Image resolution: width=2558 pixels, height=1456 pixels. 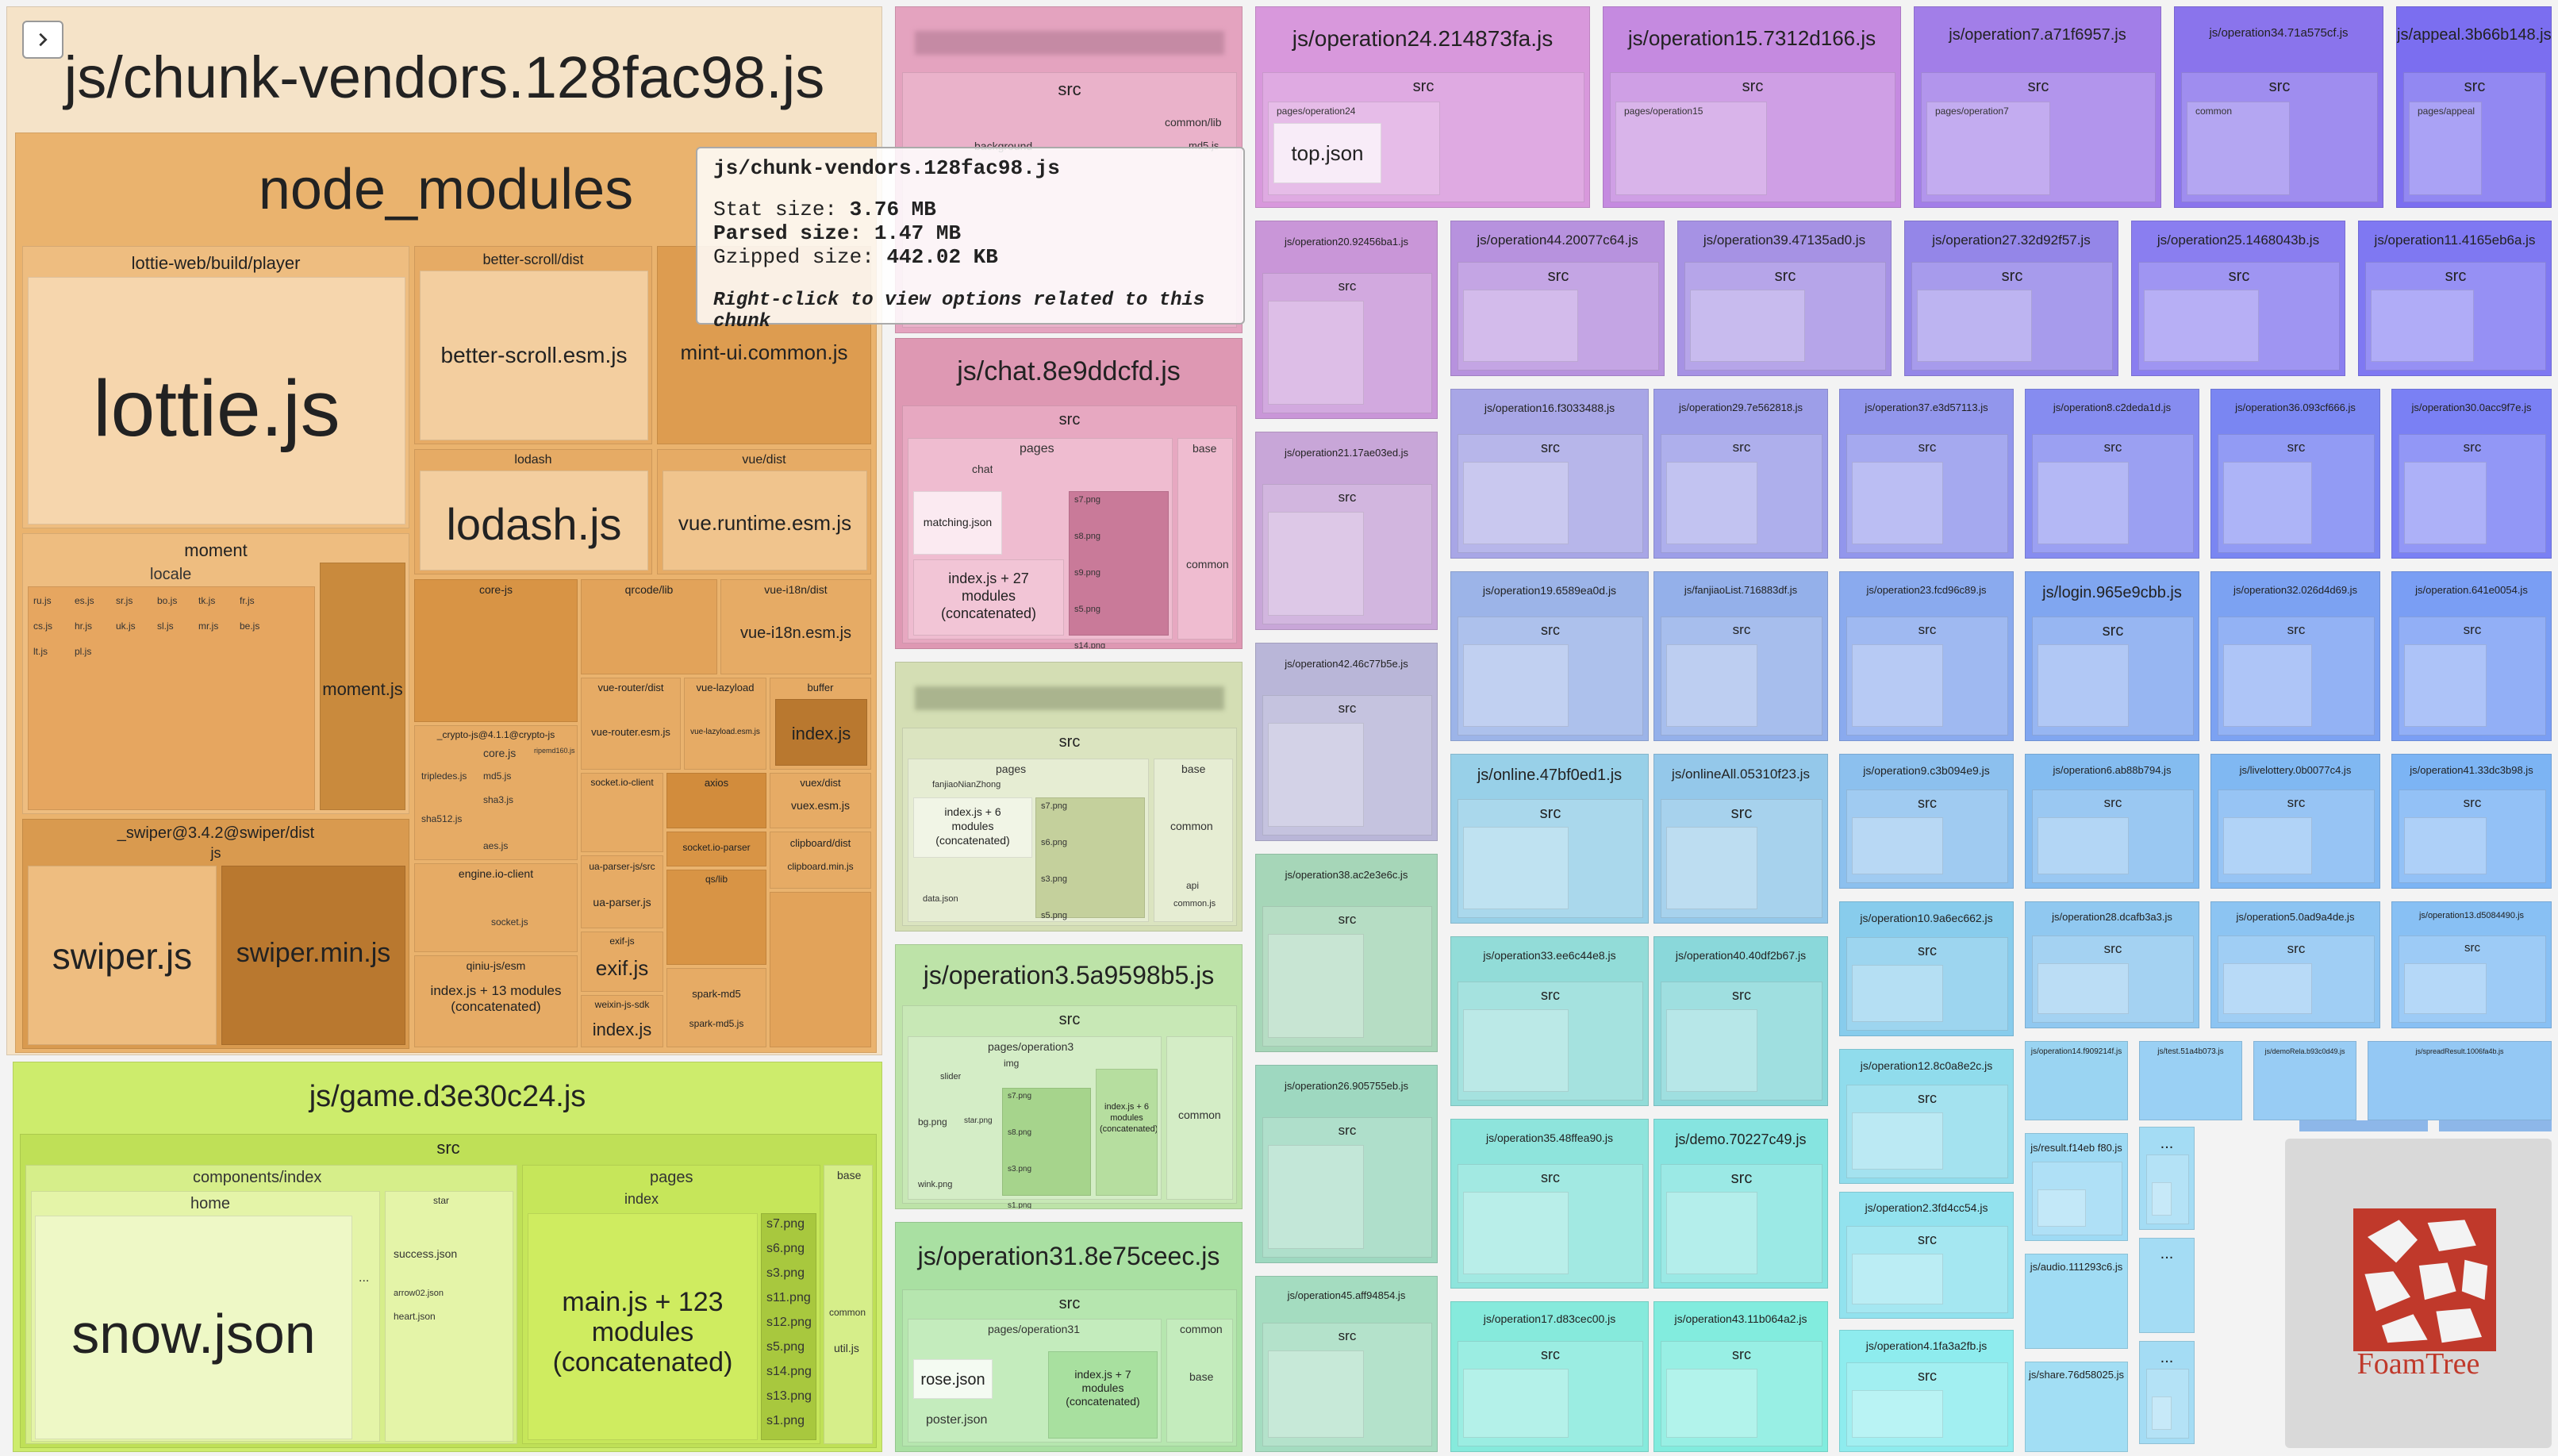 I want to click on chunk-tile: js/operation10.9a6ec662.js src, so click(x=1926, y=968).